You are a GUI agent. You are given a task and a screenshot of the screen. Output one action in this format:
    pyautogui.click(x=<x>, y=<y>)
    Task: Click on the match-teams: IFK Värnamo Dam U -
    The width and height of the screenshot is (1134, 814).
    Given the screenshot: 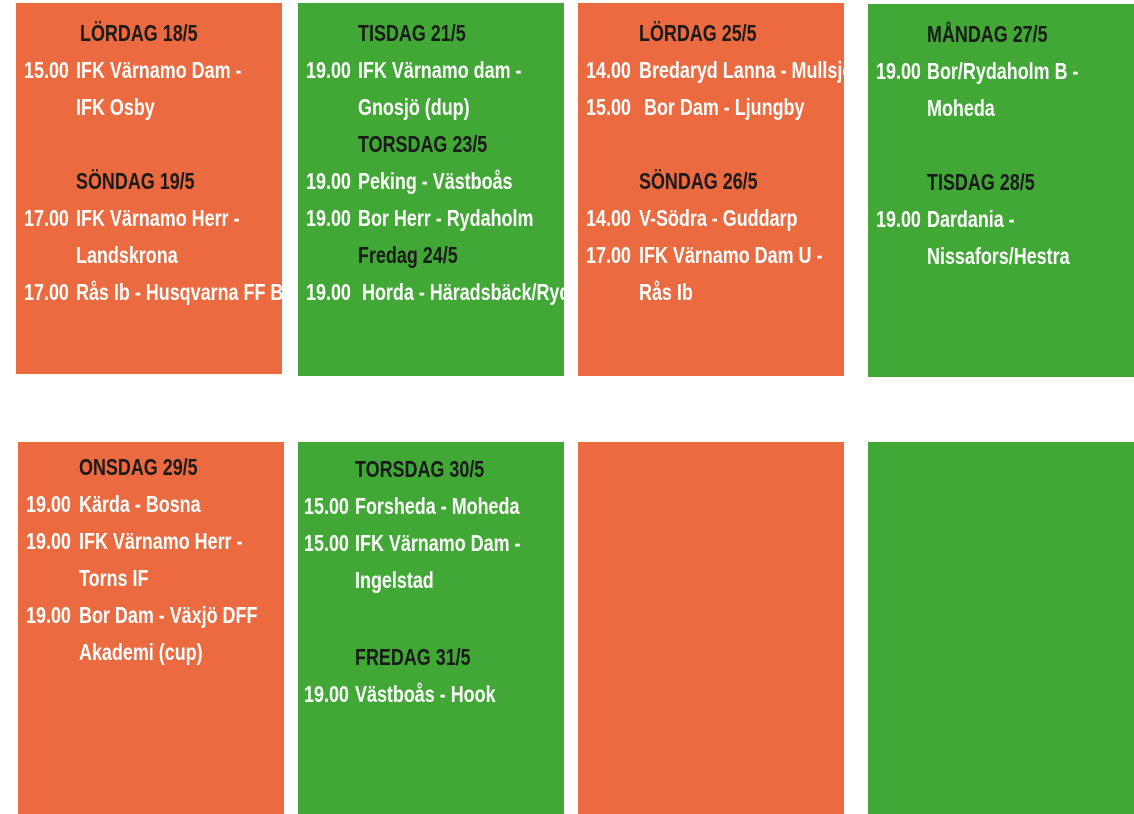 What is the action you would take?
    pyautogui.click(x=731, y=255)
    